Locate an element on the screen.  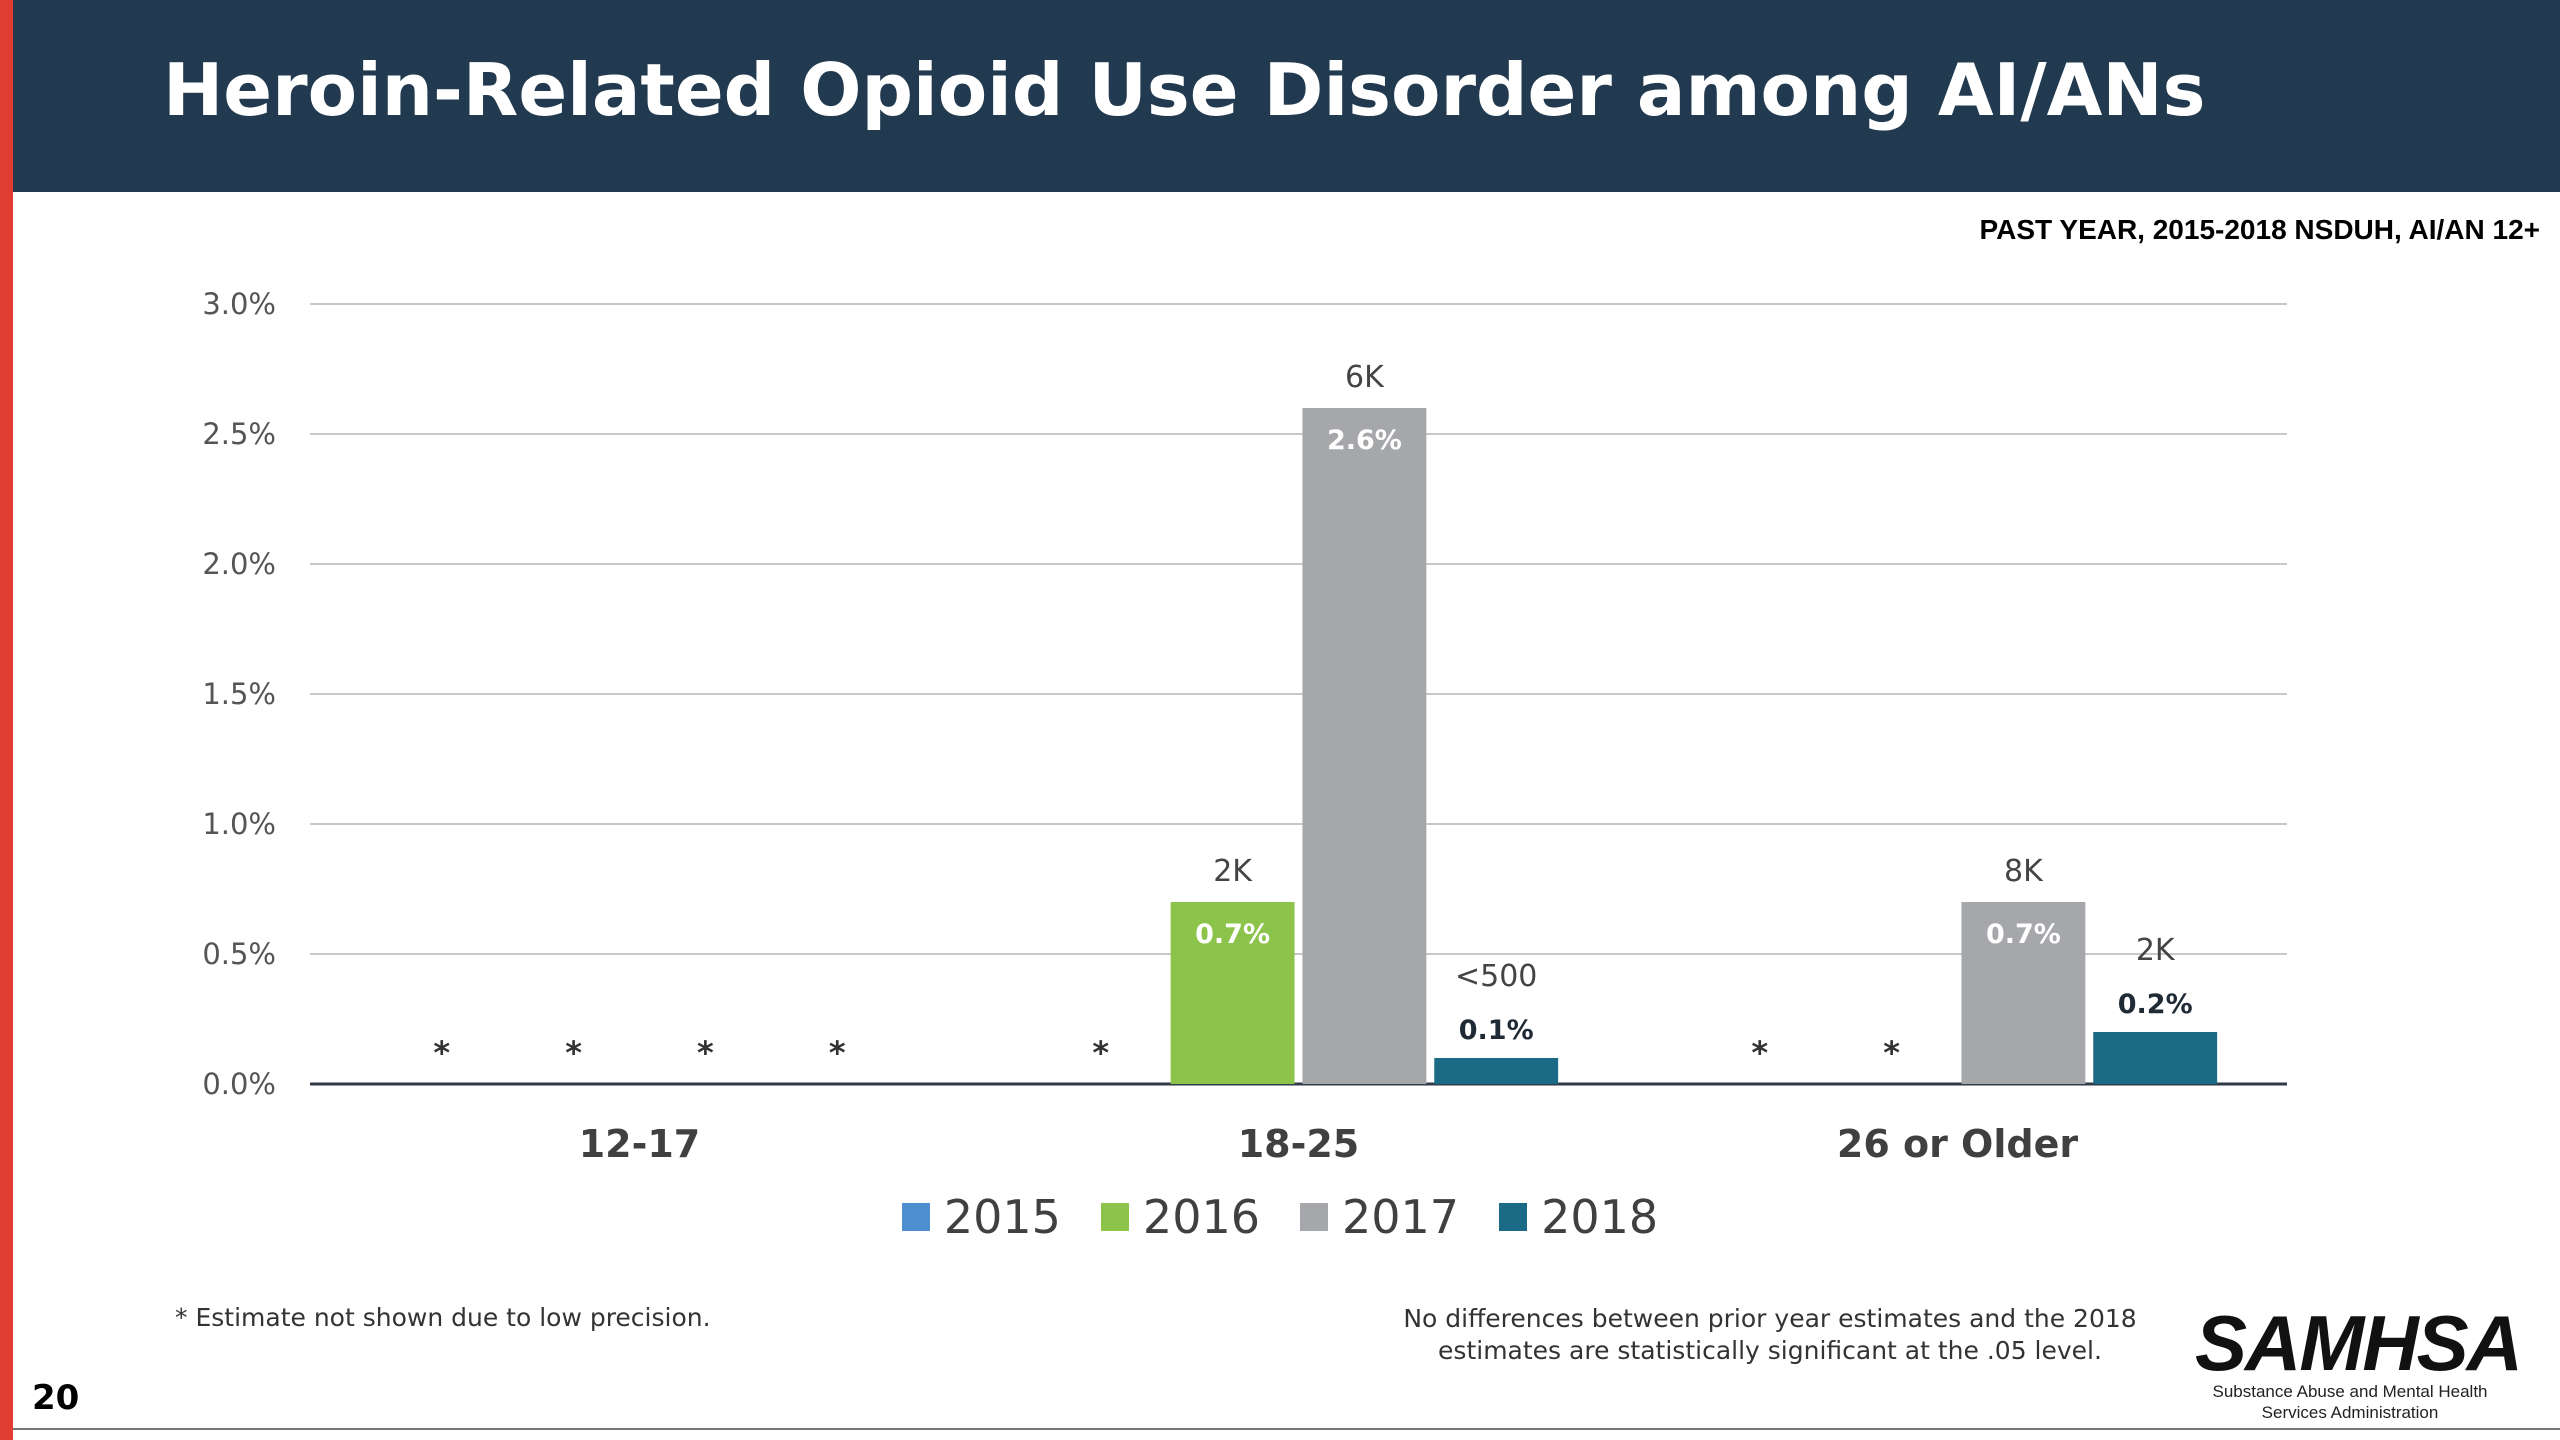
bar-count-label: 6K is located at coordinates (1365, 377).